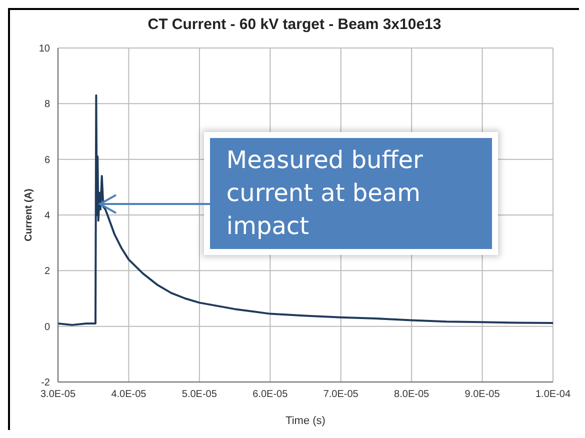 The width and height of the screenshot is (585, 438). Describe the element at coordinates (47, 160) in the screenshot. I see `y-tick-label: 6` at that location.